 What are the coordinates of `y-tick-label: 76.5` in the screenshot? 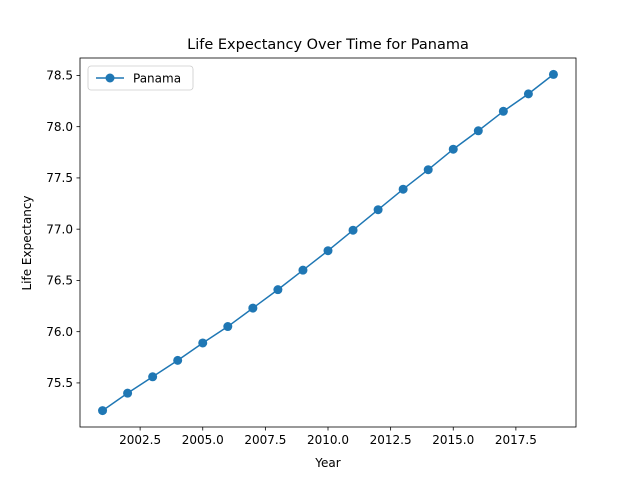 It's located at (59, 281).